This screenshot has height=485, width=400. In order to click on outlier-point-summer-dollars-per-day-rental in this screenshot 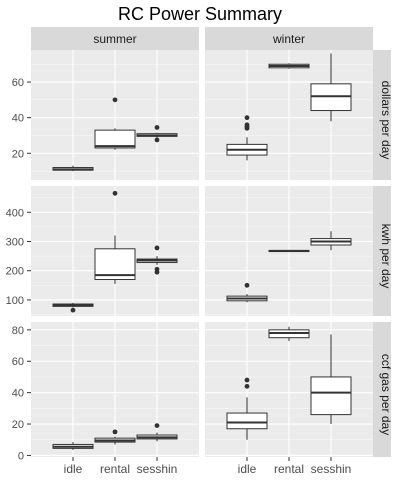, I will do `click(115, 100)`.